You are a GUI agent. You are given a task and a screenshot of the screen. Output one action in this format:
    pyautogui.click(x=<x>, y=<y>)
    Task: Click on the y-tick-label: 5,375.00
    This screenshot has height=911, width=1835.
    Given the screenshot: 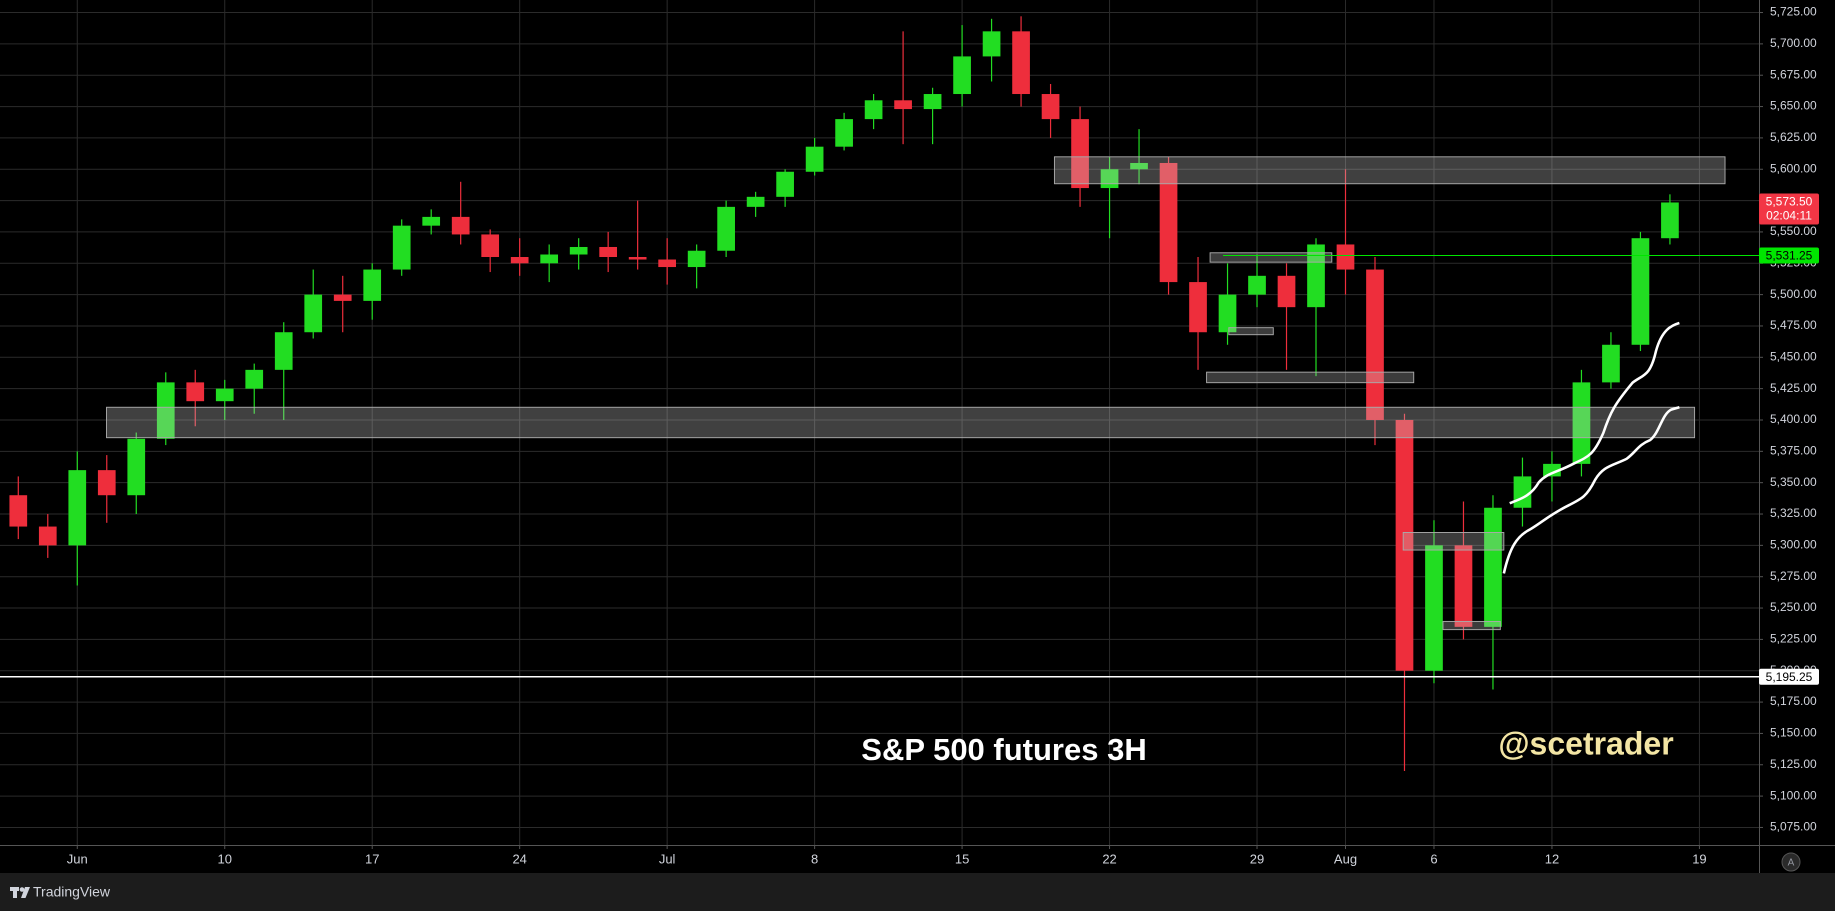 What is the action you would take?
    pyautogui.click(x=1793, y=451)
    